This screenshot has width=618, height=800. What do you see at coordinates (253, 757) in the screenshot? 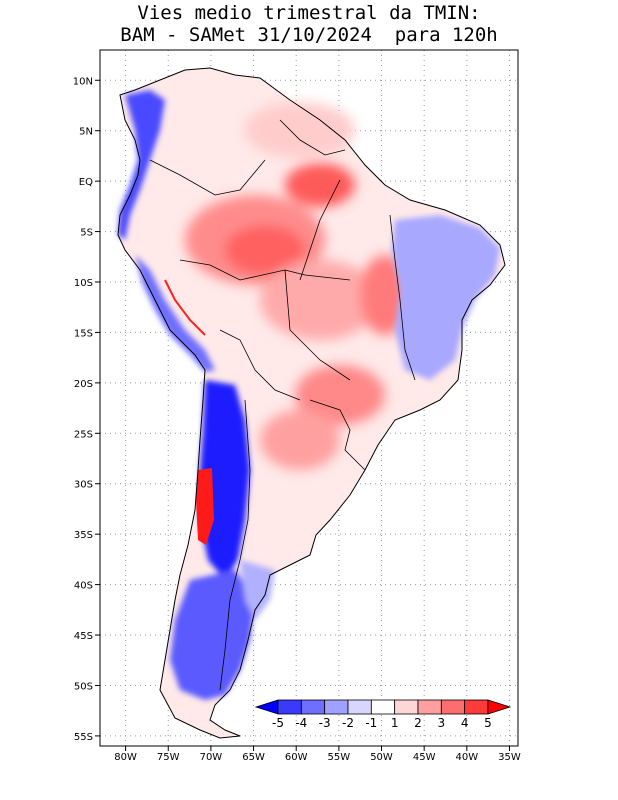
I see `lon-tick-label: 65W` at bounding box center [253, 757].